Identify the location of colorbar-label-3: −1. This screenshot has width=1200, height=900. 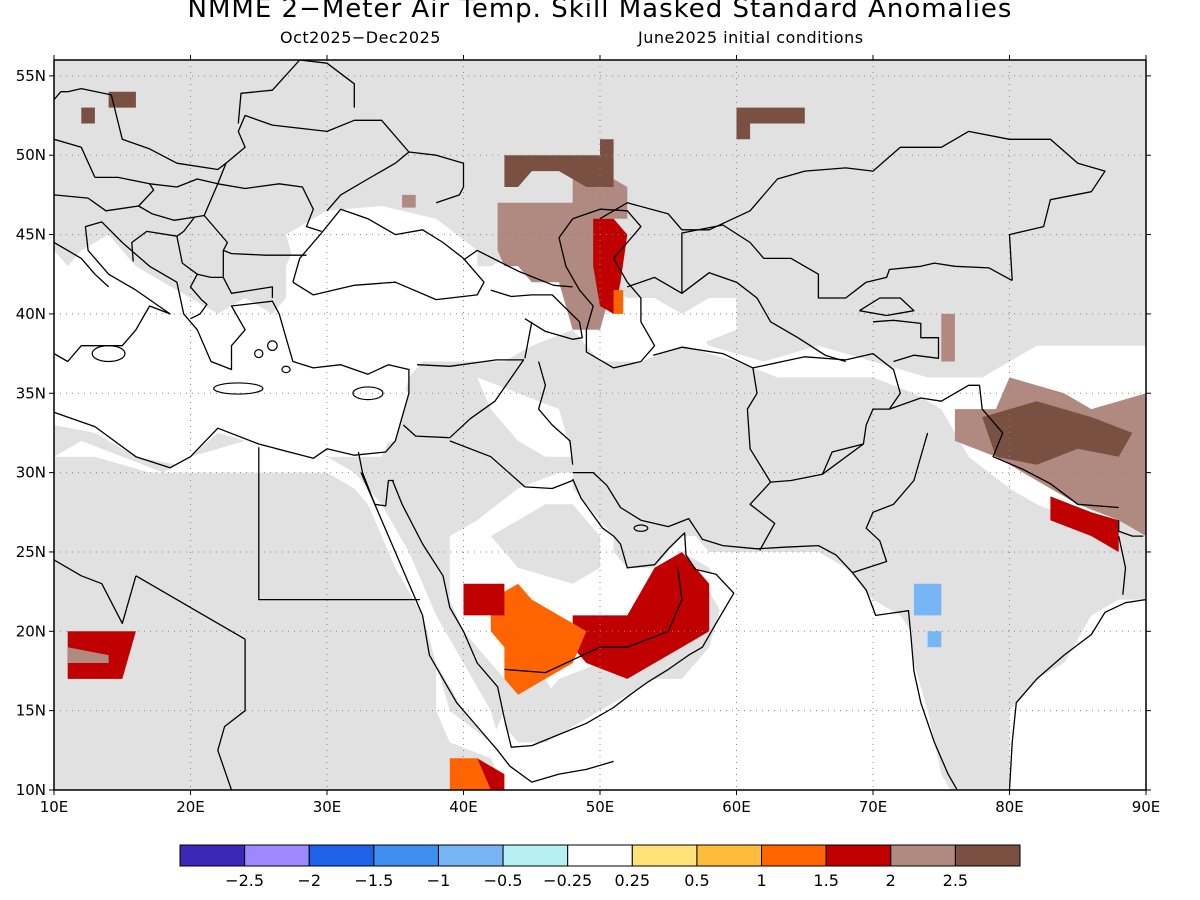
(439, 880).